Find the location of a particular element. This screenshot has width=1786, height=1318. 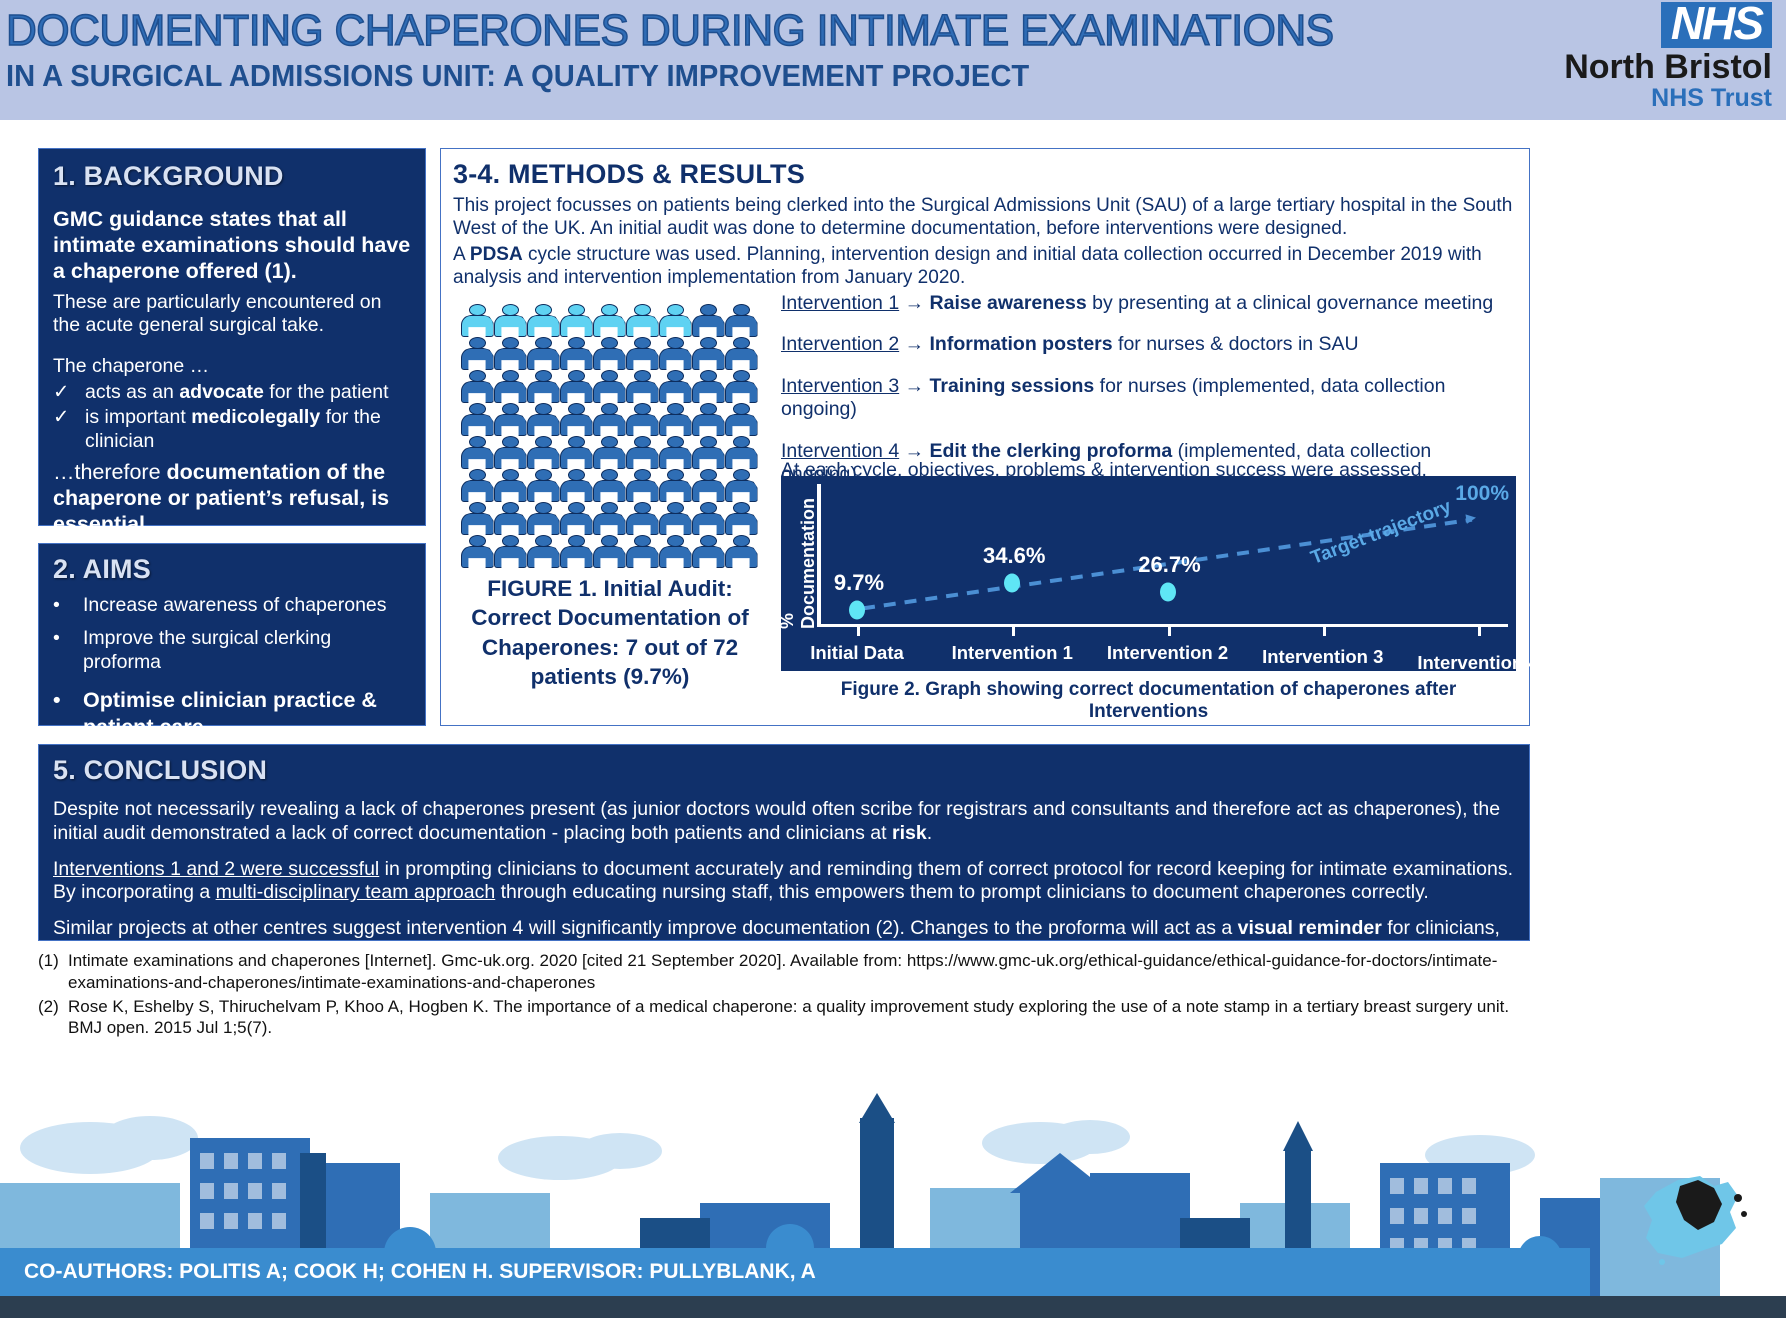

chart-y-axis is located at coordinates (819, 555).